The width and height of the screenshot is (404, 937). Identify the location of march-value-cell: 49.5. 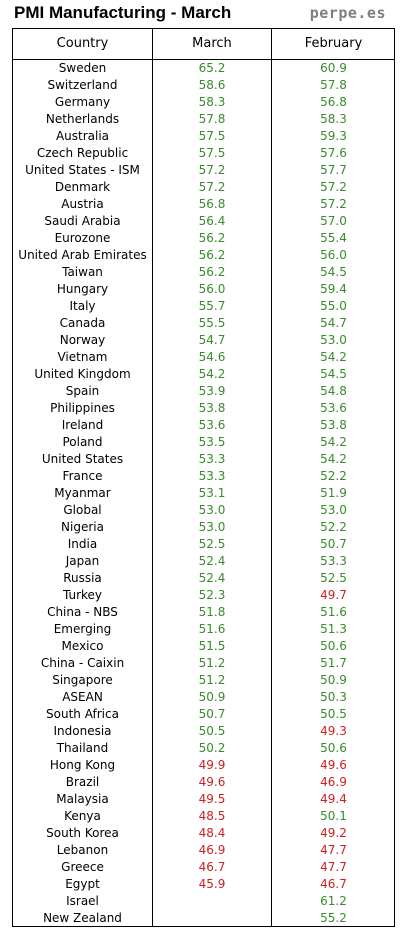
(212, 799).